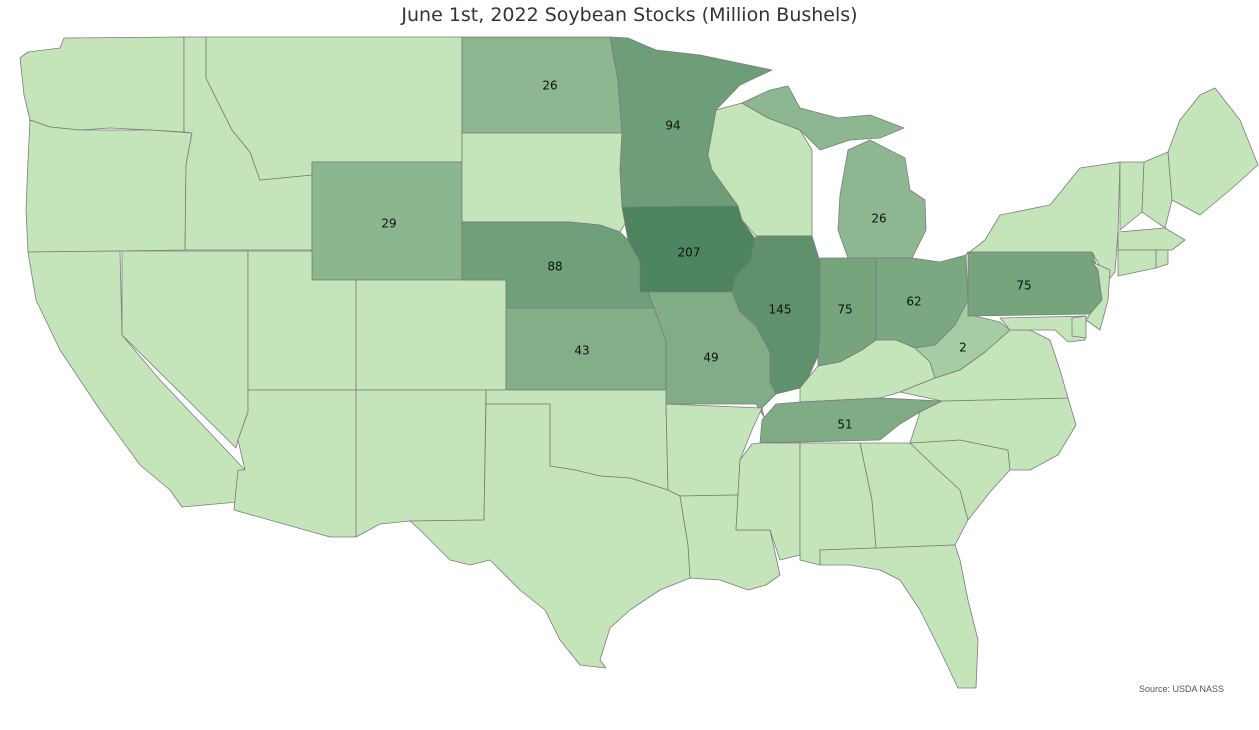 The image size is (1259, 730). What do you see at coordinates (1079, 327) in the screenshot?
I see `state-delaware` at bounding box center [1079, 327].